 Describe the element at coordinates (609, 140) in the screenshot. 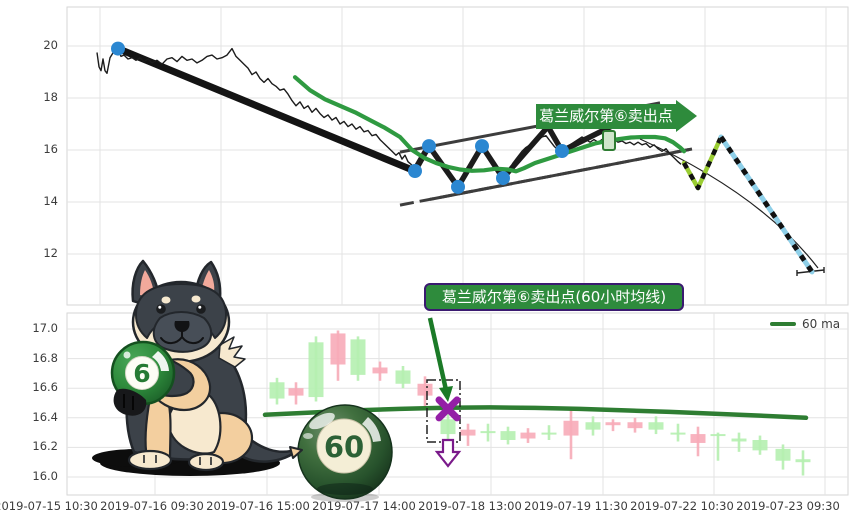

I see `sell-flag-marker` at that location.